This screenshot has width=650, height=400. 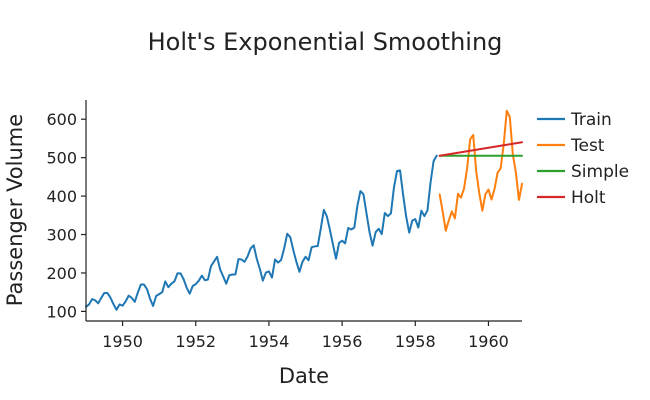 What do you see at coordinates (415, 341) in the screenshot?
I see `x-tick-label: 1958` at bounding box center [415, 341].